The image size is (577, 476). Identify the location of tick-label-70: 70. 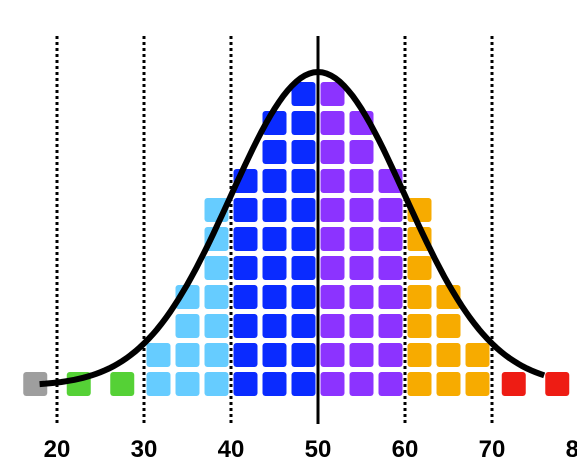
(492, 449).